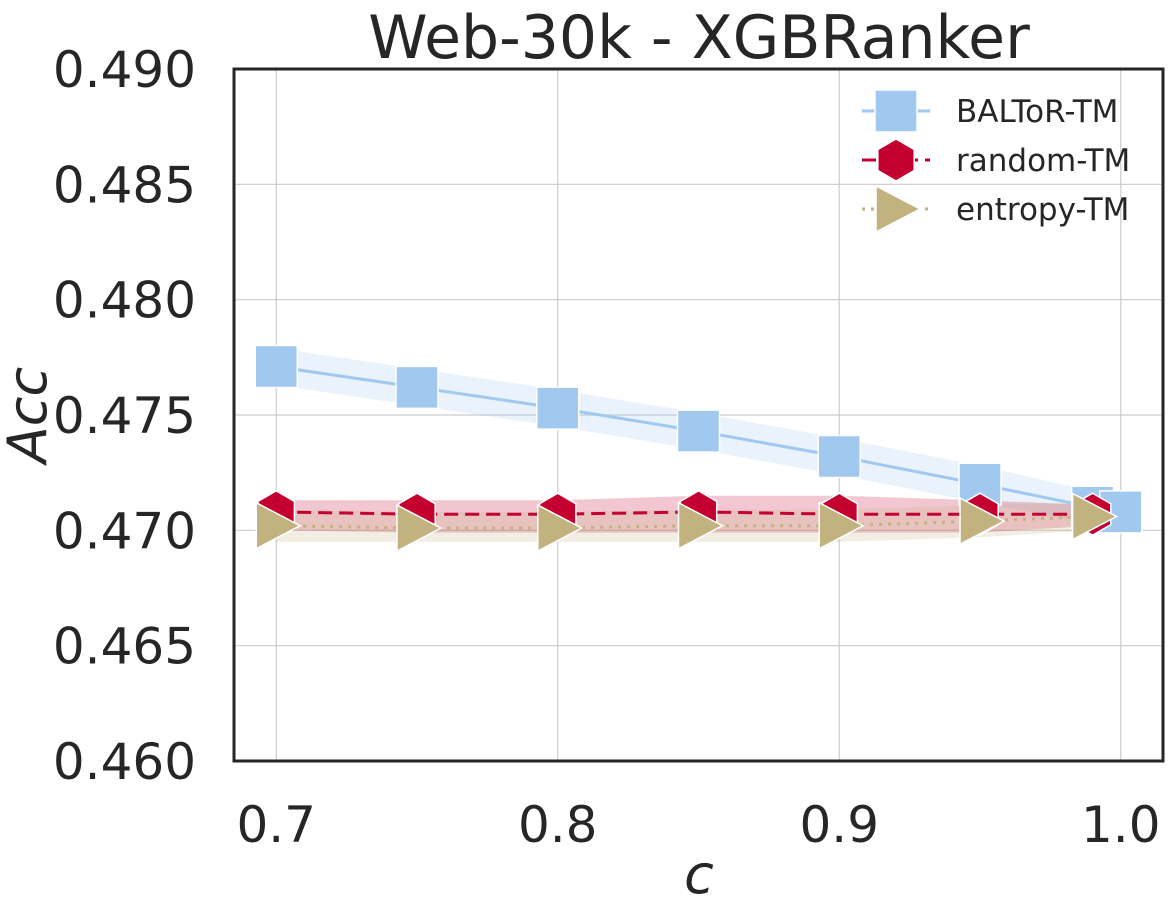 The width and height of the screenshot is (1173, 911). Describe the element at coordinates (698, 825) in the screenshot. I see `x-tick-labels: 0.7 0.8 0.9 1.0` at that location.